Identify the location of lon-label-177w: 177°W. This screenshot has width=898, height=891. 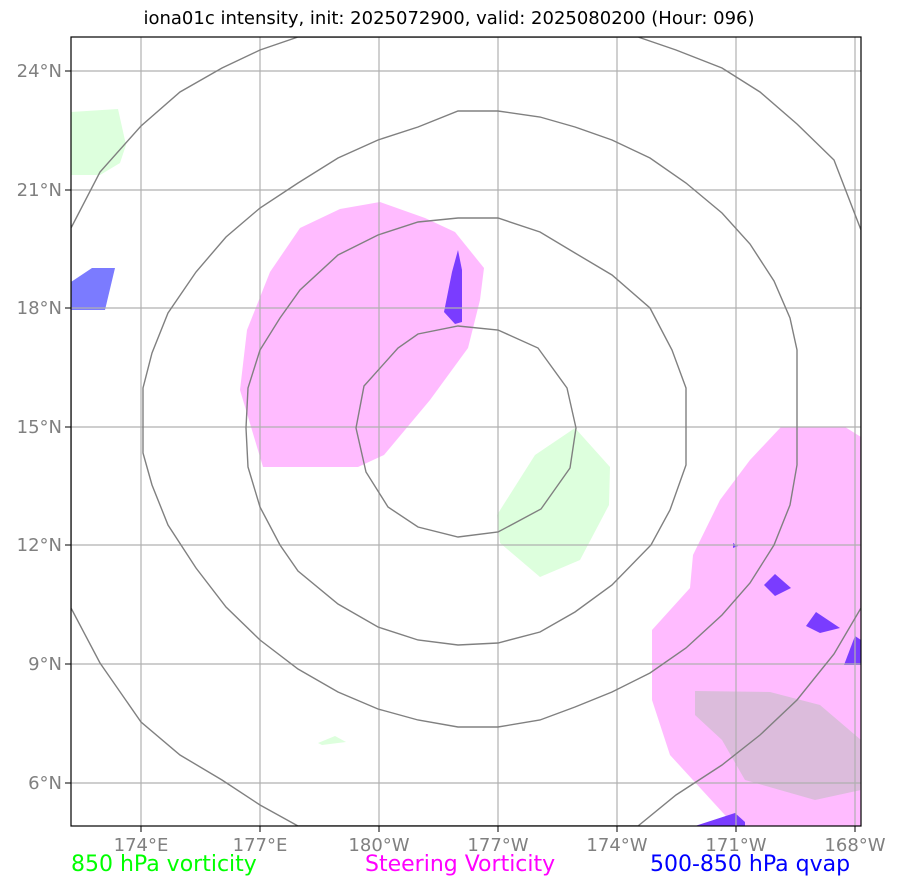
(497, 845).